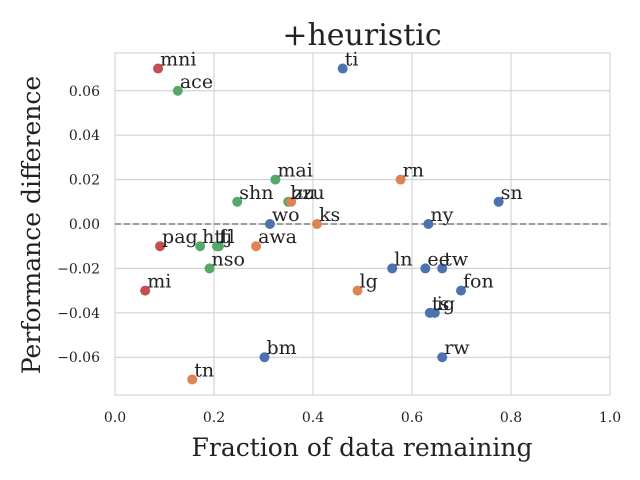  Describe the element at coordinates (440, 304) in the screenshot. I see `point-label-ts: ts` at that location.